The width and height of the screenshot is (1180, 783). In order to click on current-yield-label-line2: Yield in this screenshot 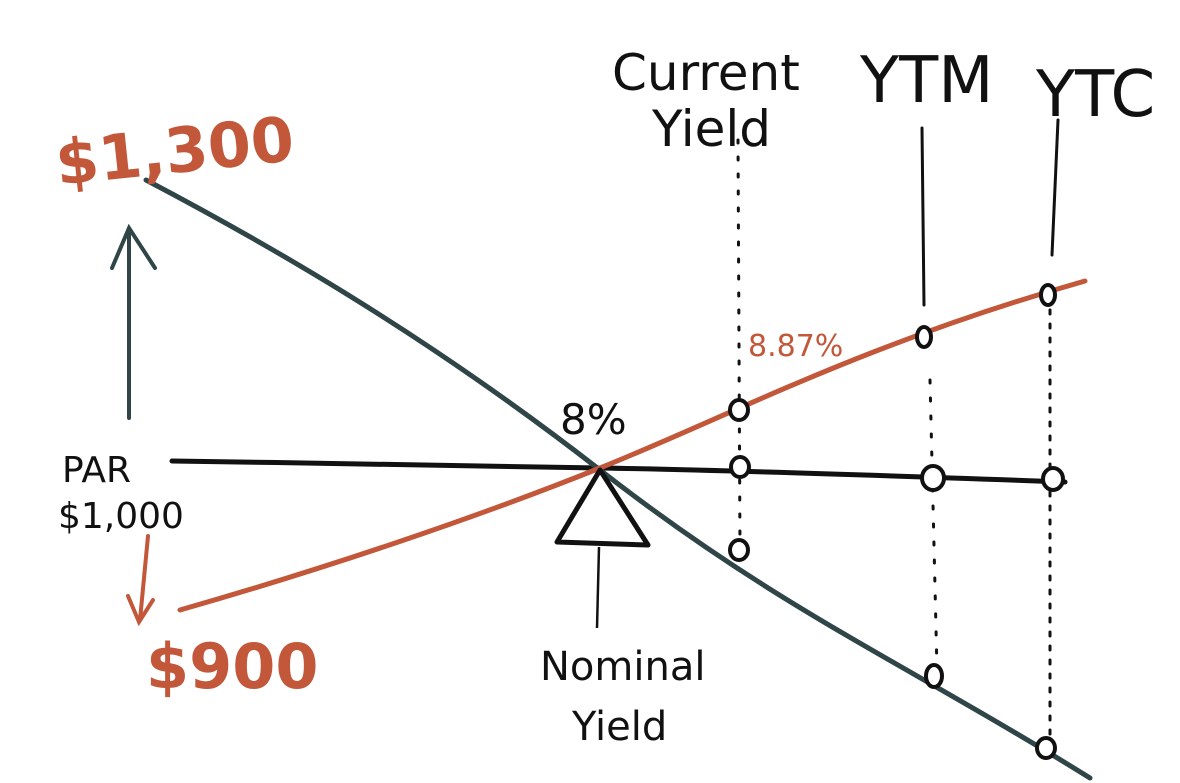, I will do `click(711, 129)`.